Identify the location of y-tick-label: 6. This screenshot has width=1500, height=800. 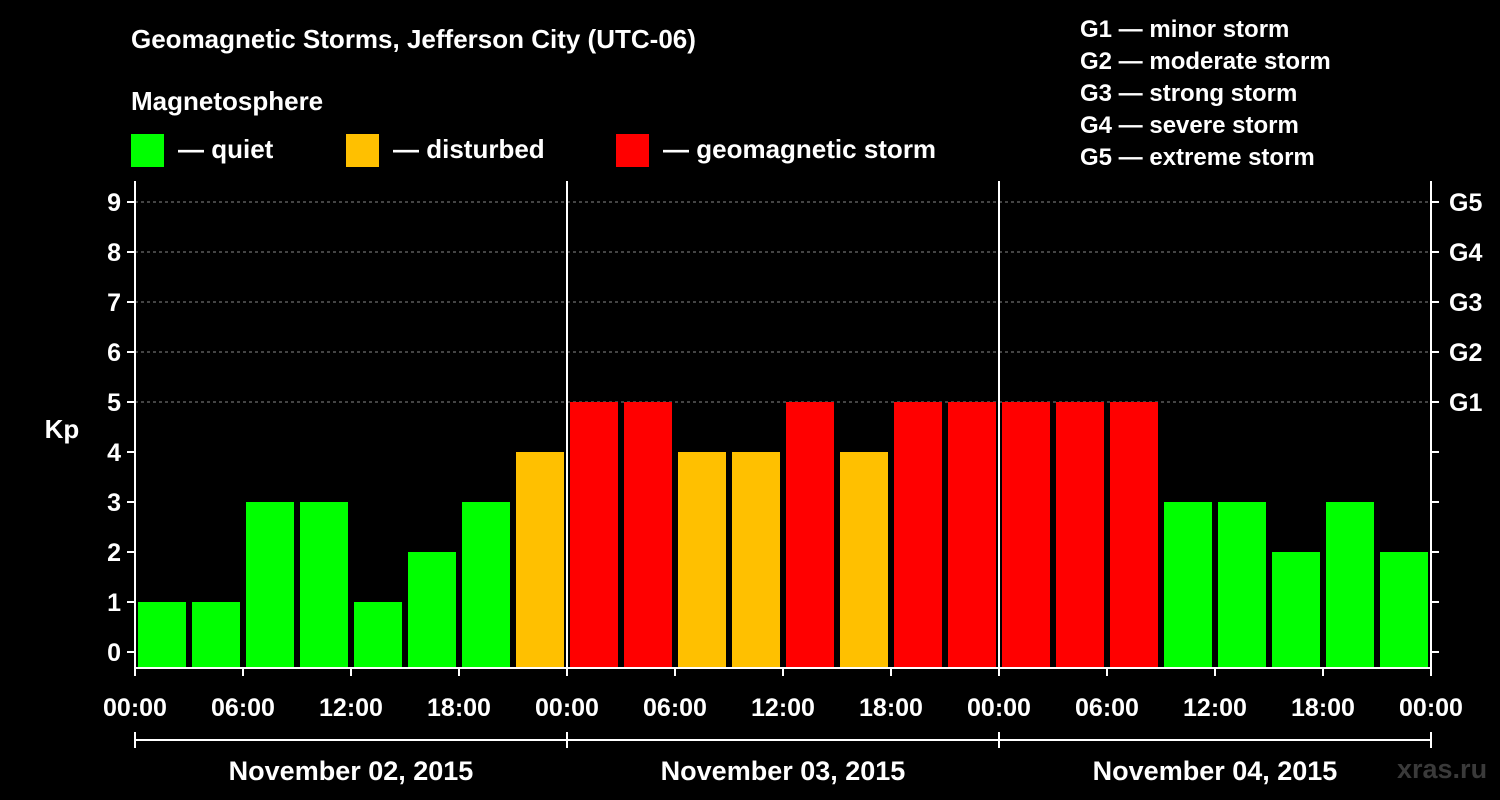
(114, 353).